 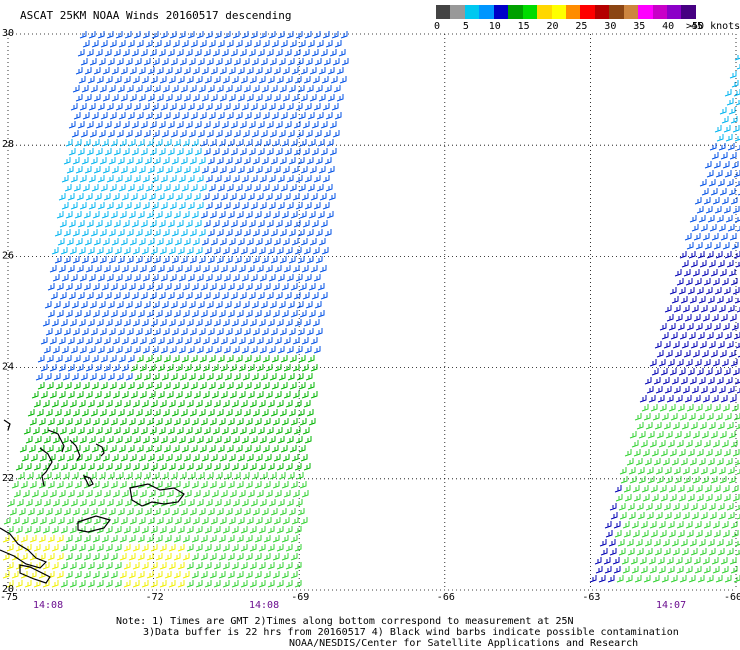 I want to click on lat-label-26: 26, so click(x=8, y=255).